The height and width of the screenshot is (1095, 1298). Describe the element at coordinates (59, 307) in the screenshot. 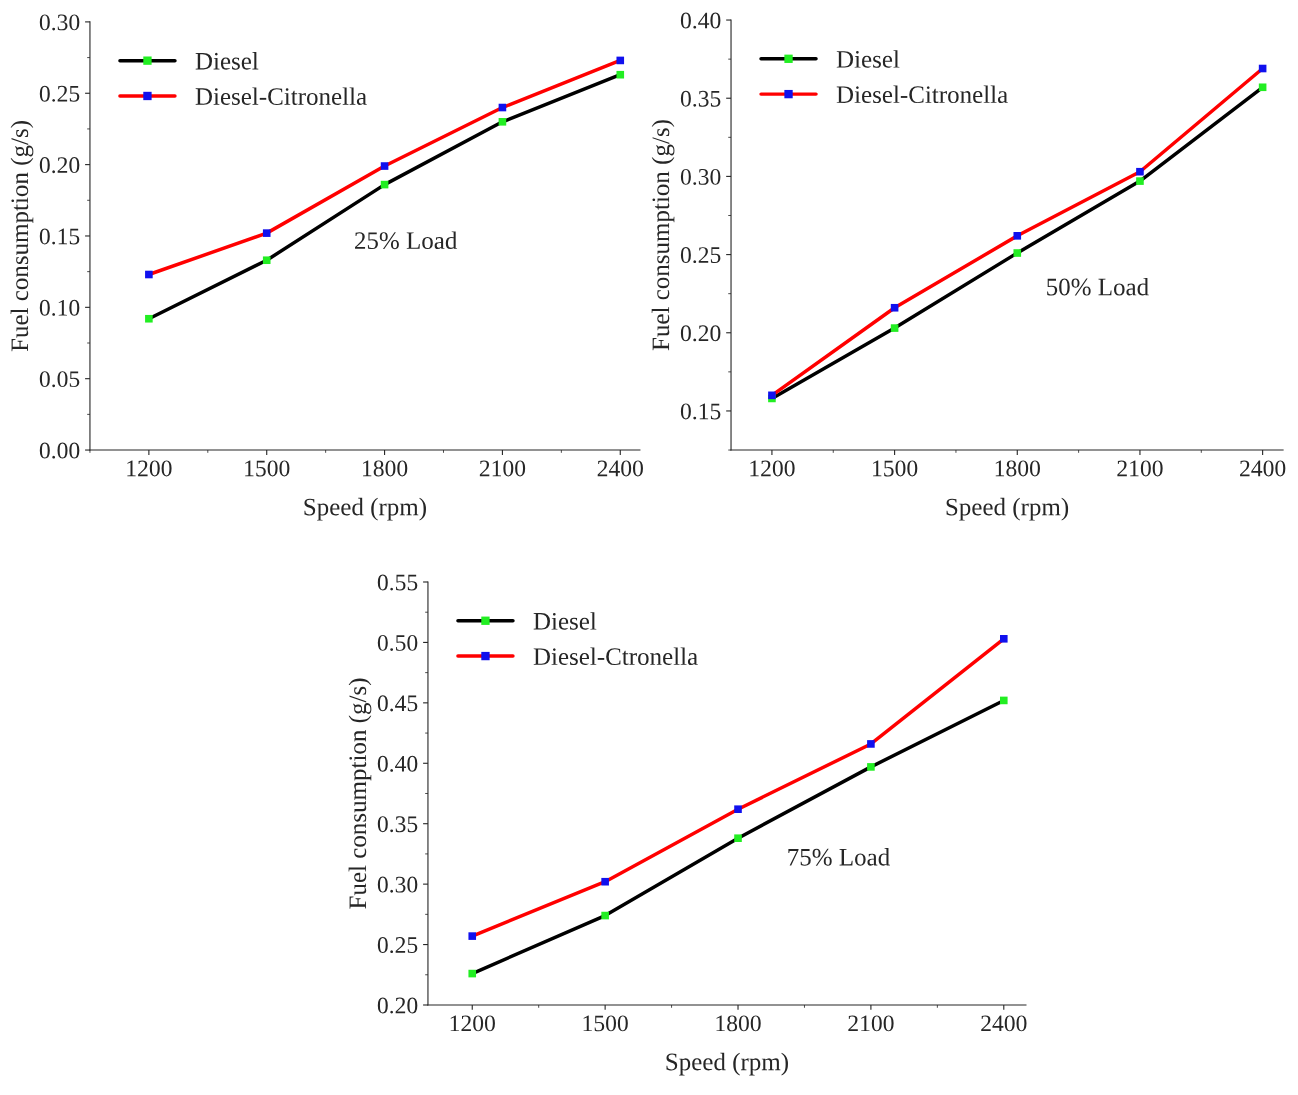

I see `y-tick-label: 0.10` at that location.